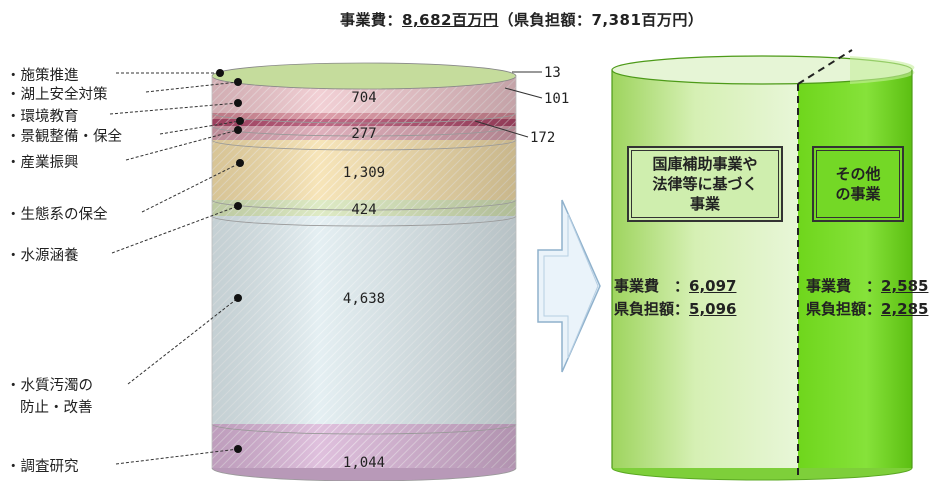 This screenshot has height=481, width=952. I want to click on label-kankyo: ・環境教育, so click(42, 117).